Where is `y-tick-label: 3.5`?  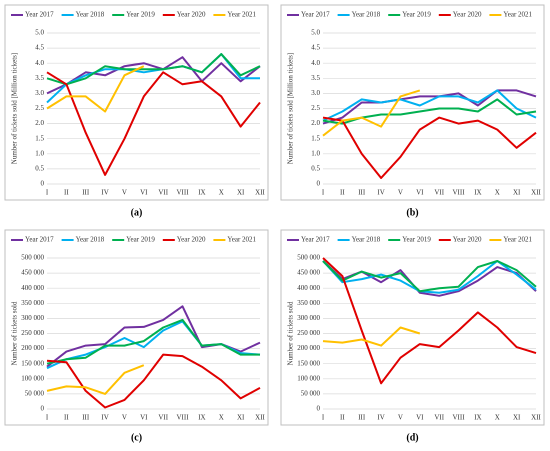
y-tick-label: 3.5 is located at coordinates (39, 78).